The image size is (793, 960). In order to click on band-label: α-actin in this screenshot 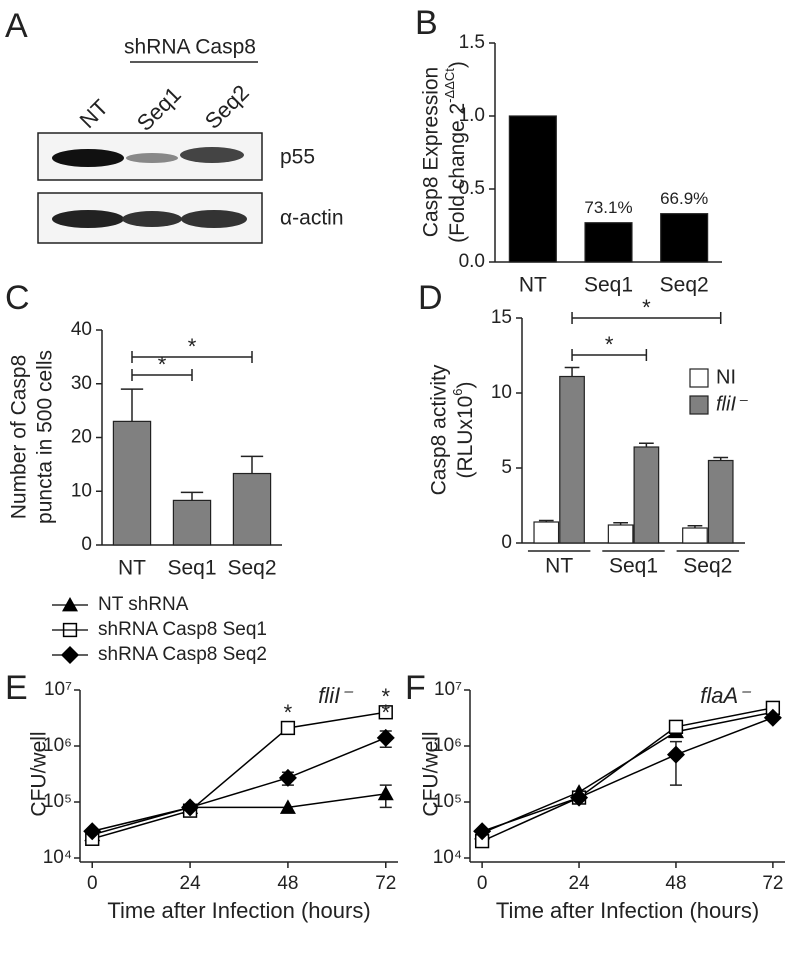, I will do `click(312, 218)`.